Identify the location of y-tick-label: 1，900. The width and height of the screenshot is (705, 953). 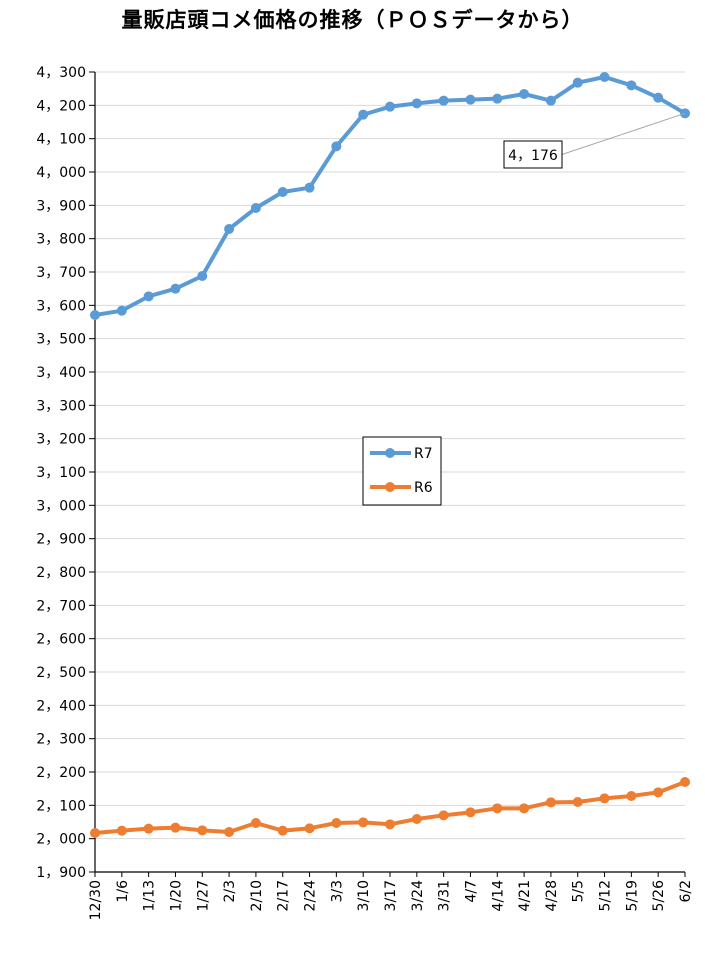
(61, 873).